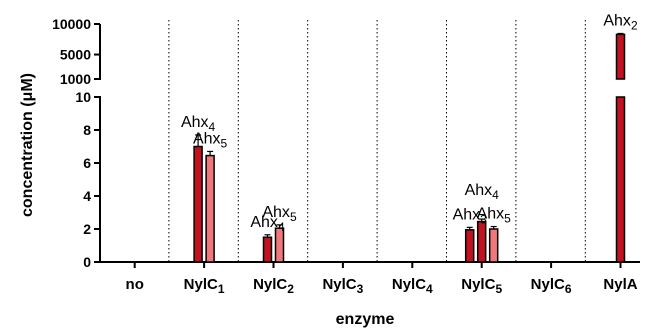  I want to click on x-axis-label: enzyme, so click(365, 319).